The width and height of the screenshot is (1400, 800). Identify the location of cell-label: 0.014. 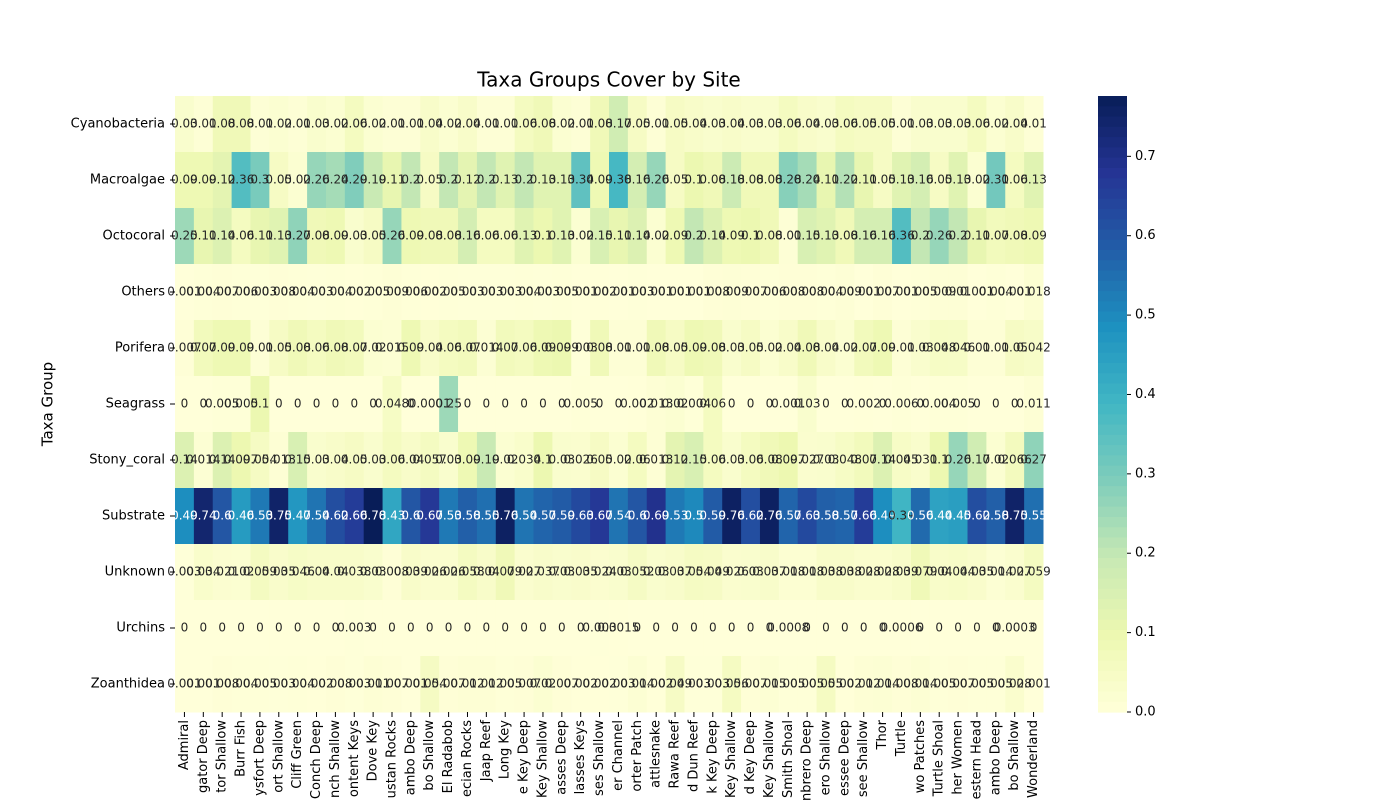
(882, 684).